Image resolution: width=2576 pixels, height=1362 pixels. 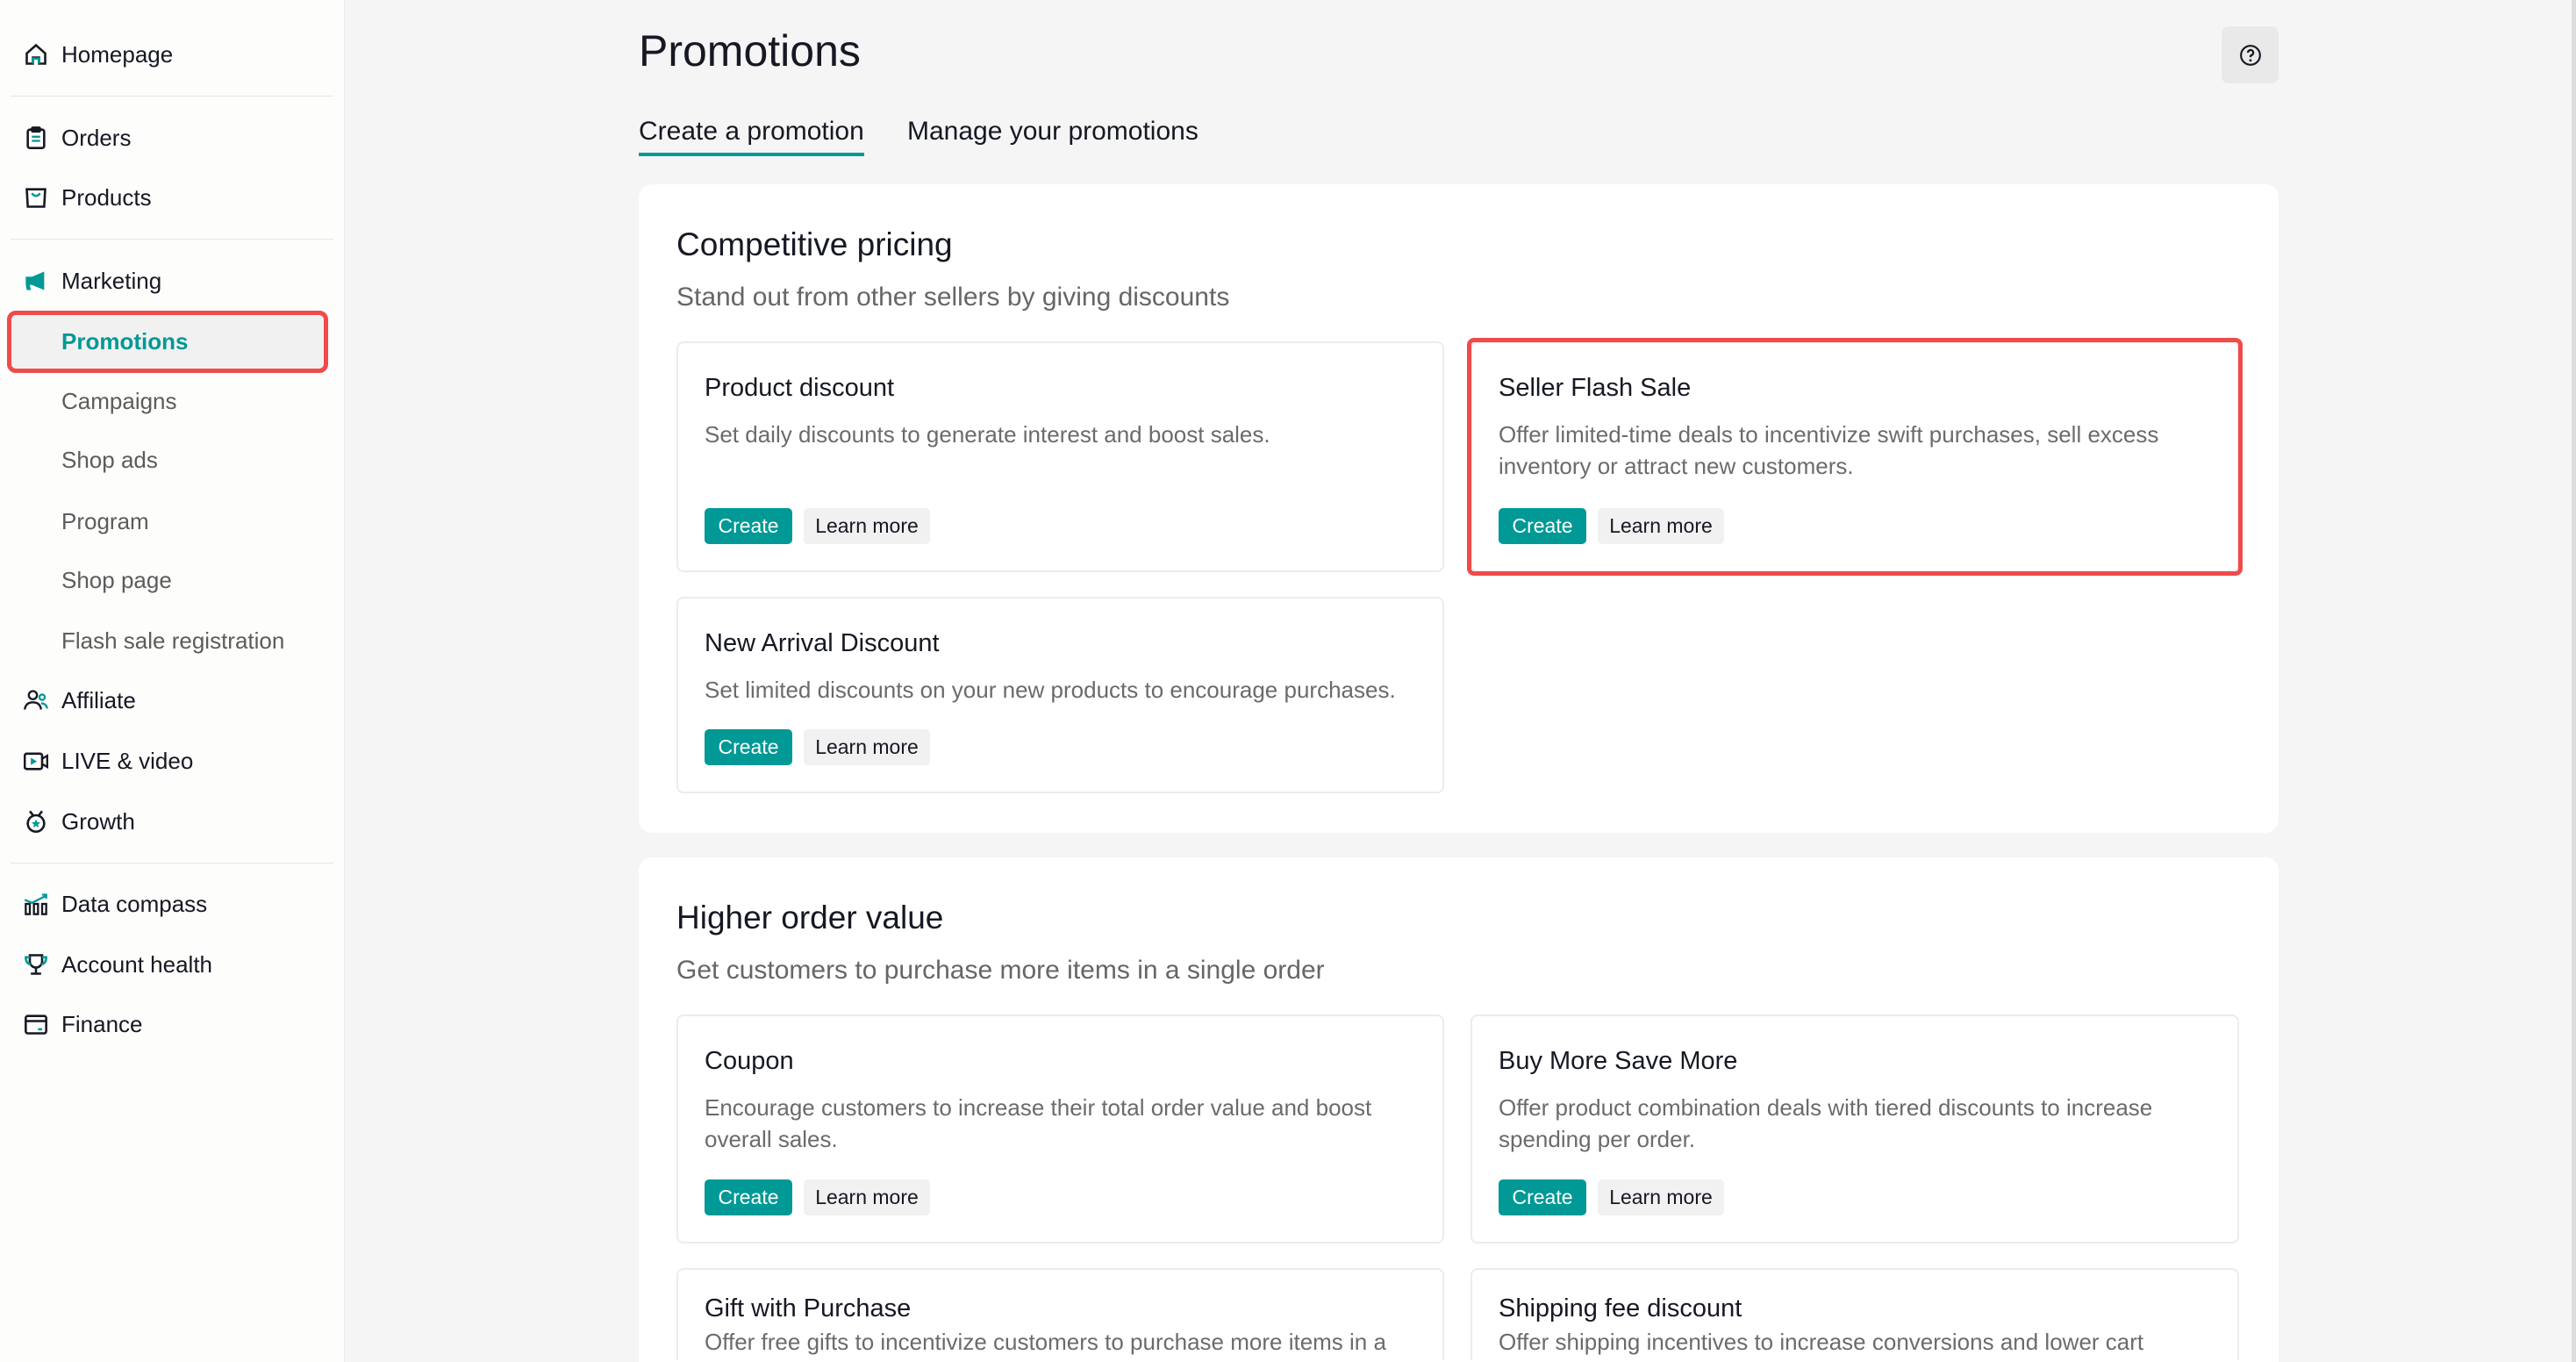 I want to click on sidebar-item-label: Growth, so click(x=98, y=821).